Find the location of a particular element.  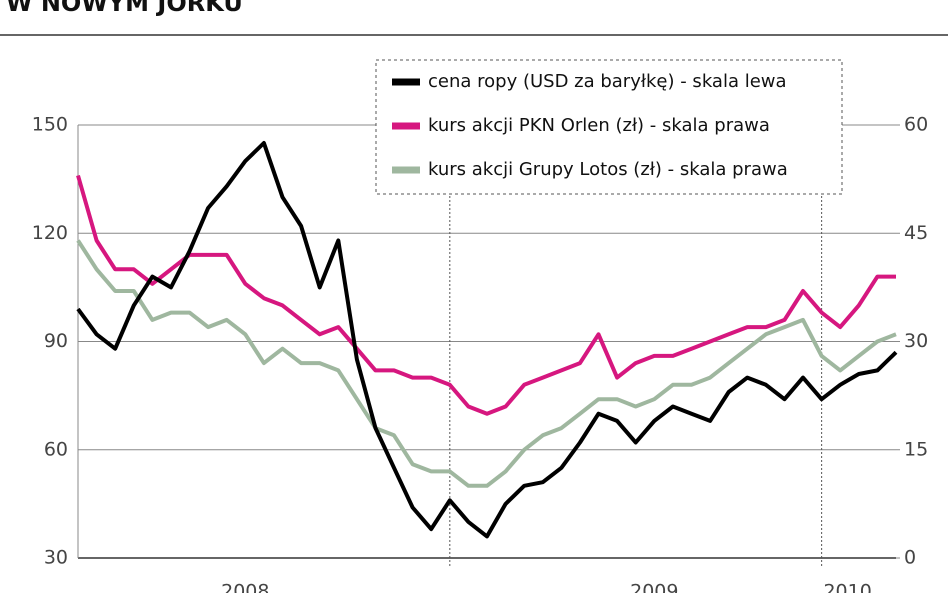

y2-tick-label: 60 is located at coordinates (916, 125).